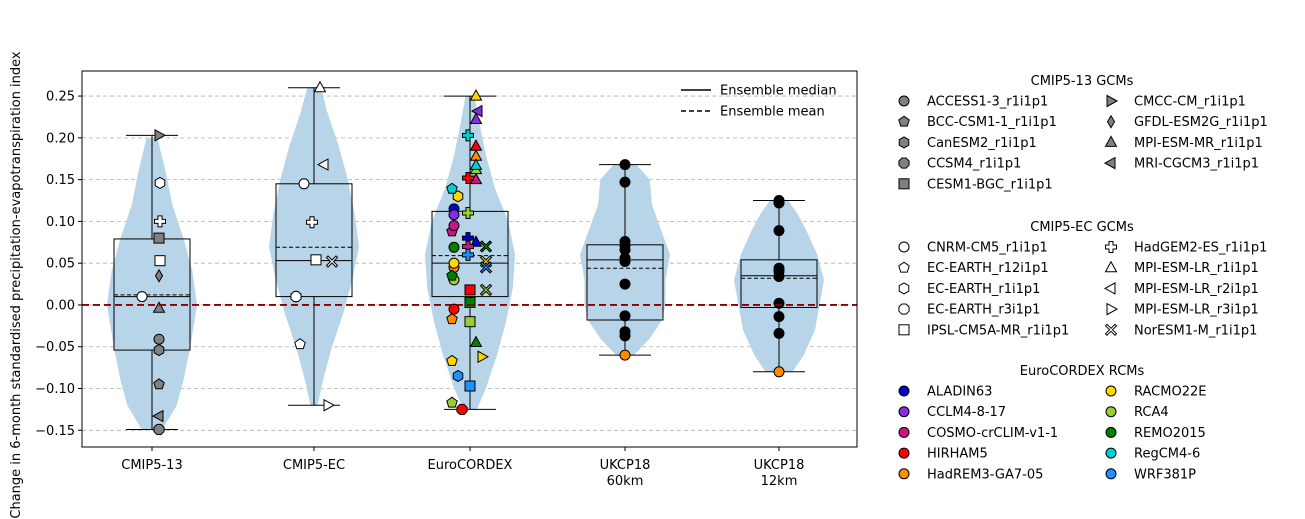  Describe the element at coordinates (985, 474) in the screenshot. I see `legend-label: HadREM3-GA7-05` at that location.